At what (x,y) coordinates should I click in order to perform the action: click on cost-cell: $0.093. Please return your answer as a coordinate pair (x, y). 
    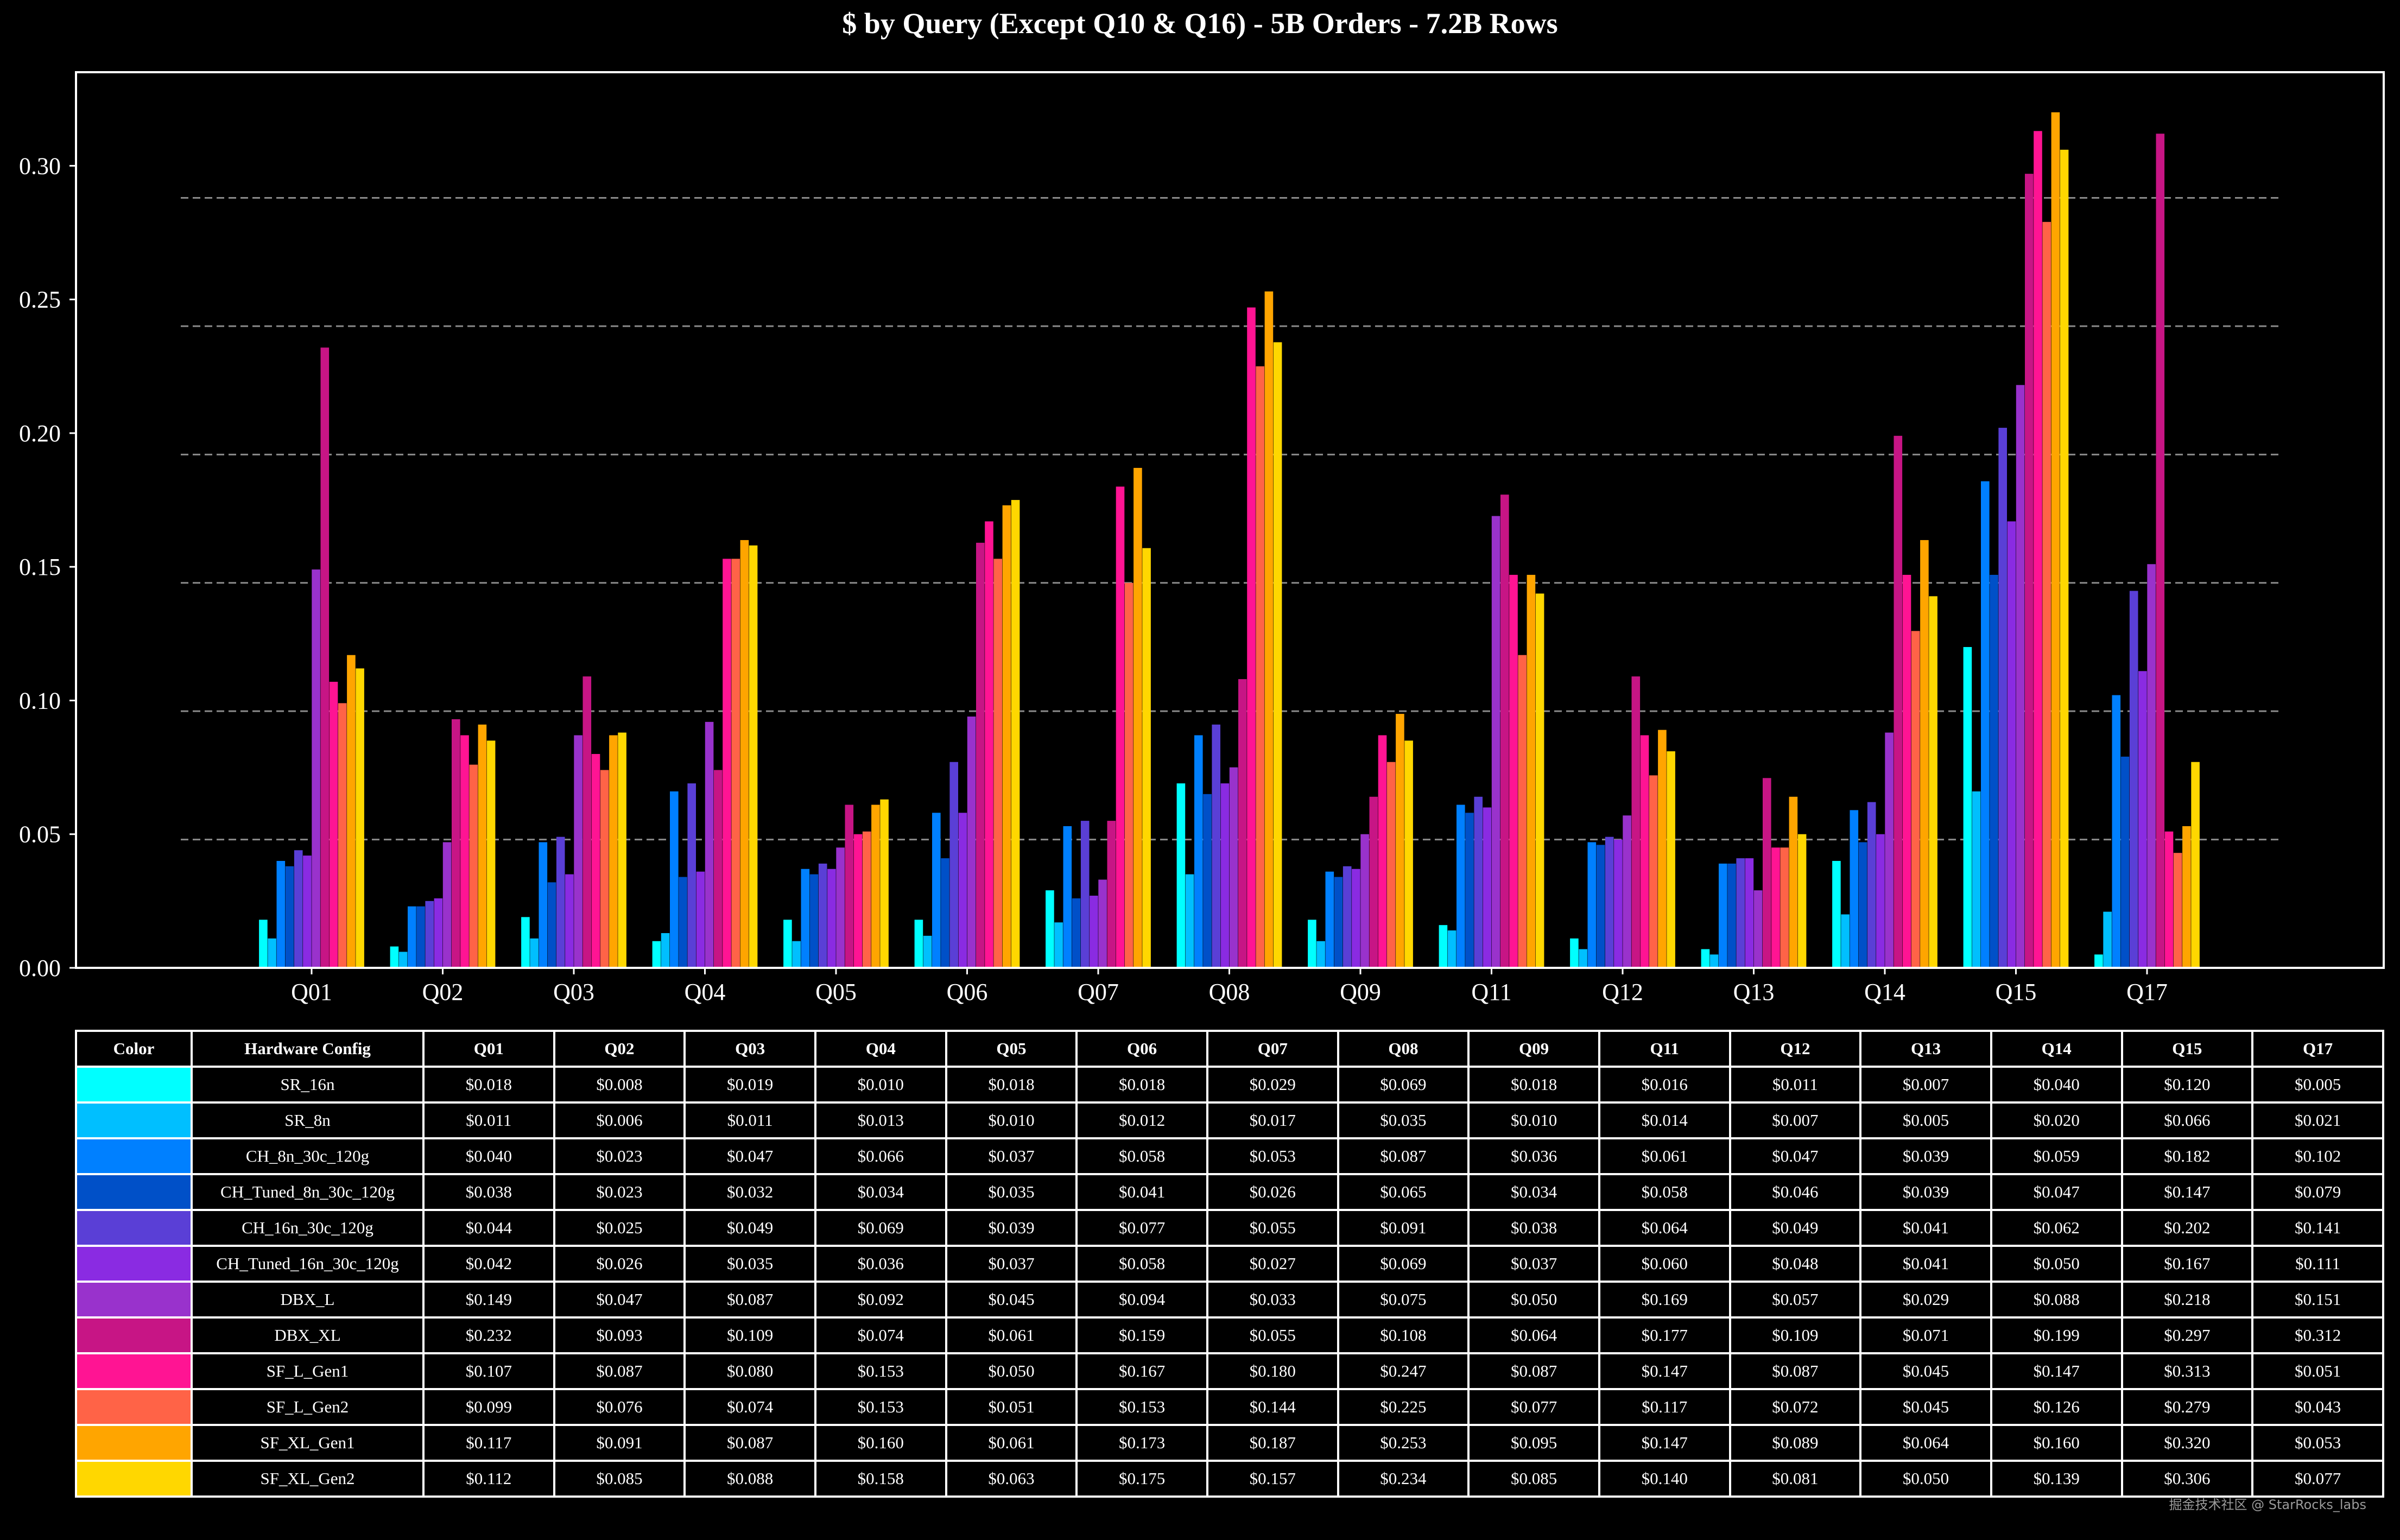
    Looking at the image, I should click on (619, 1335).